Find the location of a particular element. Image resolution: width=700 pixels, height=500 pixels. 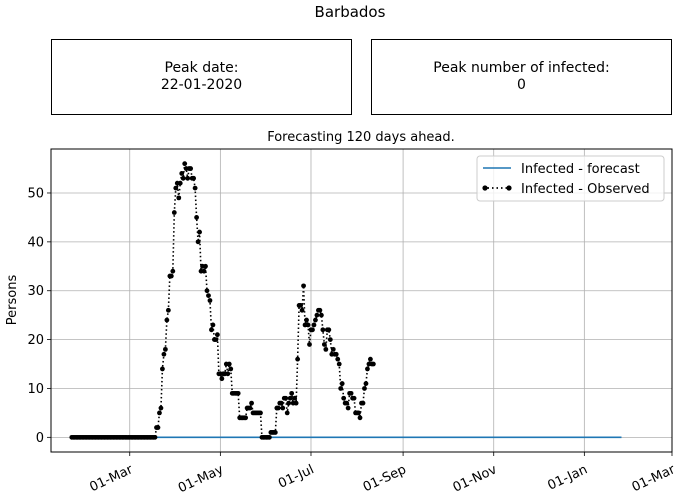

figure-title: Barbados is located at coordinates (350, 12).